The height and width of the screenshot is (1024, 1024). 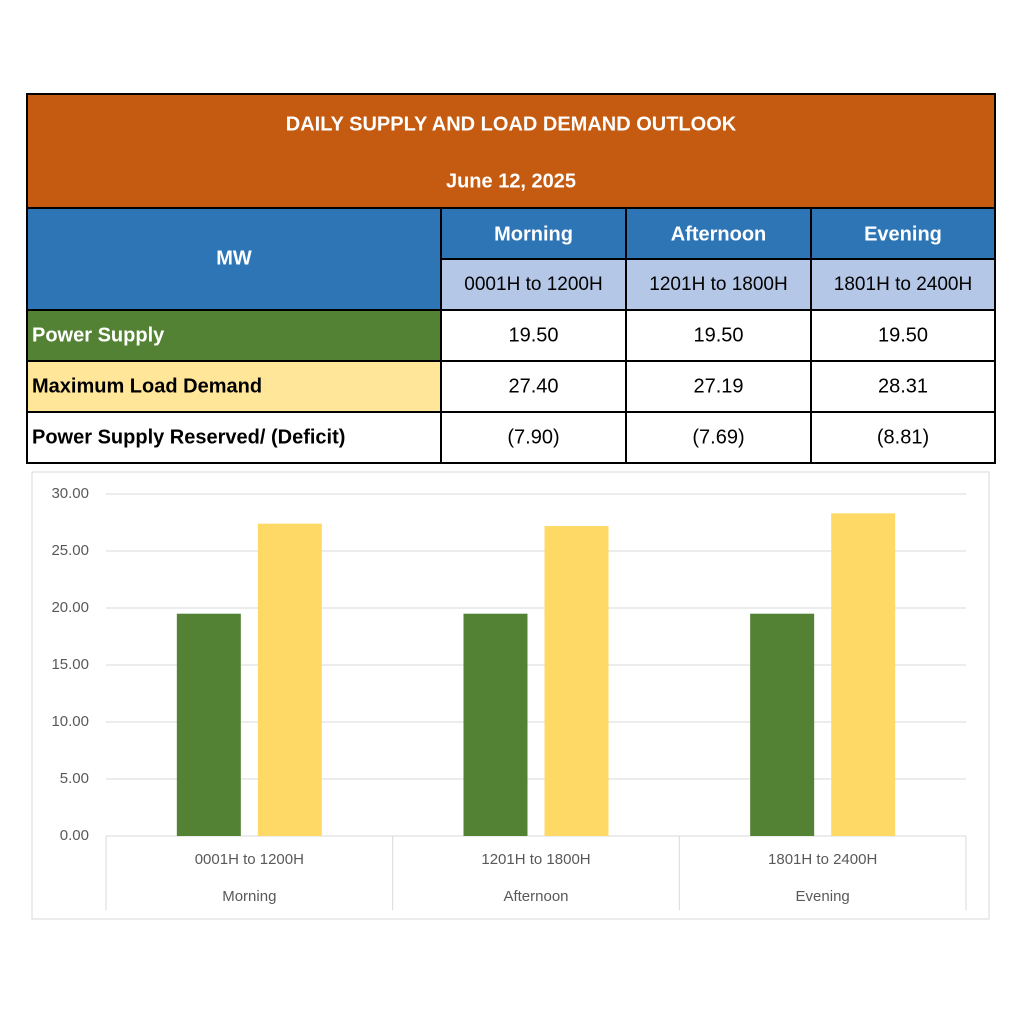 I want to click on table-date: June 12, 2025, so click(x=511, y=181).